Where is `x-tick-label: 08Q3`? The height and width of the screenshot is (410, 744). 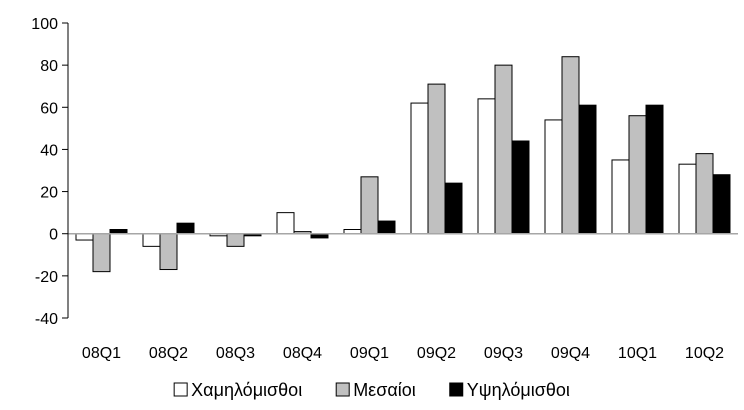
x-tick-label: 08Q3 is located at coordinates (235, 353).